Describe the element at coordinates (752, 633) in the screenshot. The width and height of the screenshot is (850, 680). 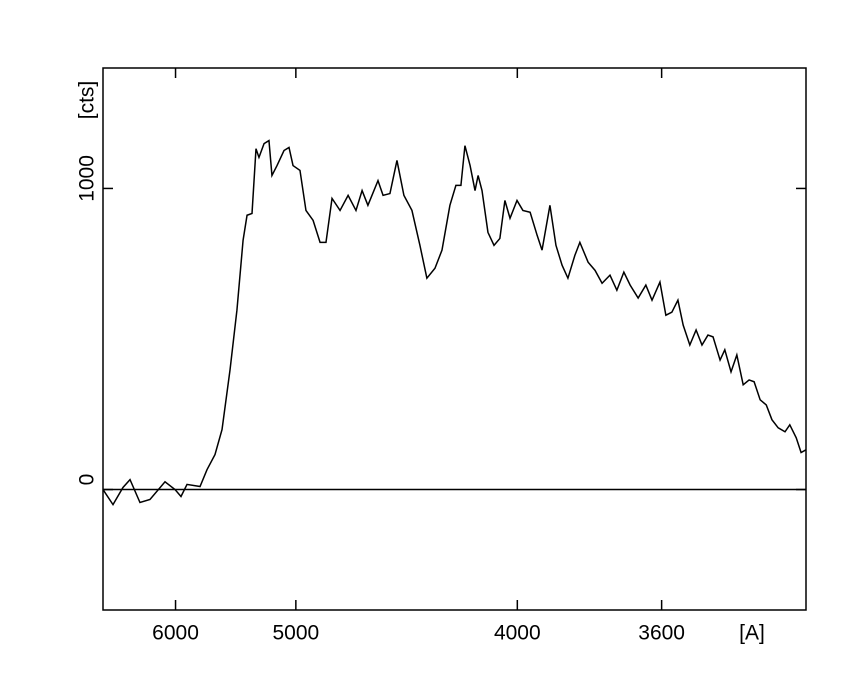
I see `x-axis-label: [A]` at that location.